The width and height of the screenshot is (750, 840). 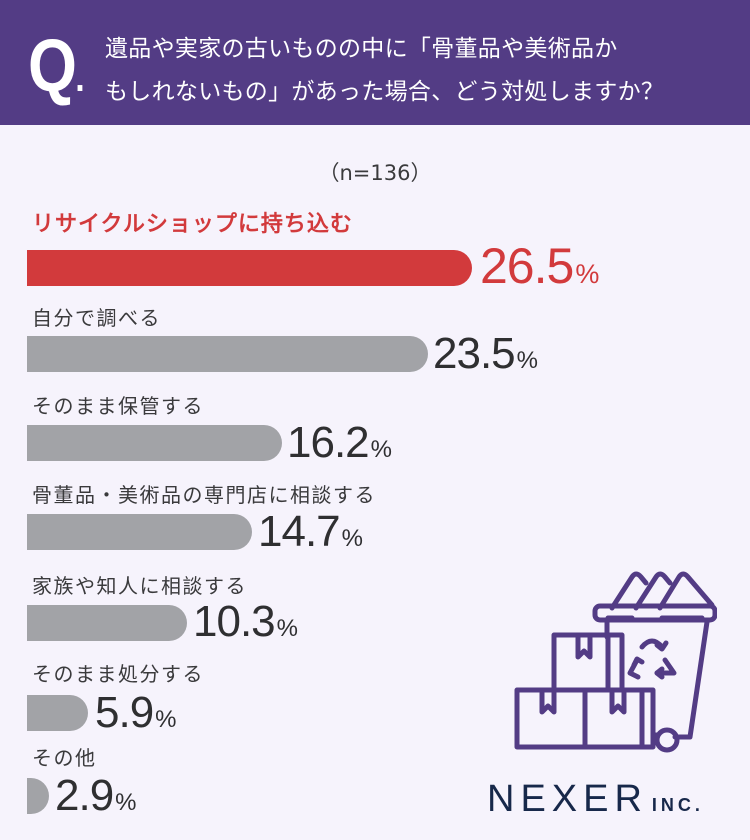 What do you see at coordinates (328, 442) in the screenshot?
I see `value-number: 16.2` at bounding box center [328, 442].